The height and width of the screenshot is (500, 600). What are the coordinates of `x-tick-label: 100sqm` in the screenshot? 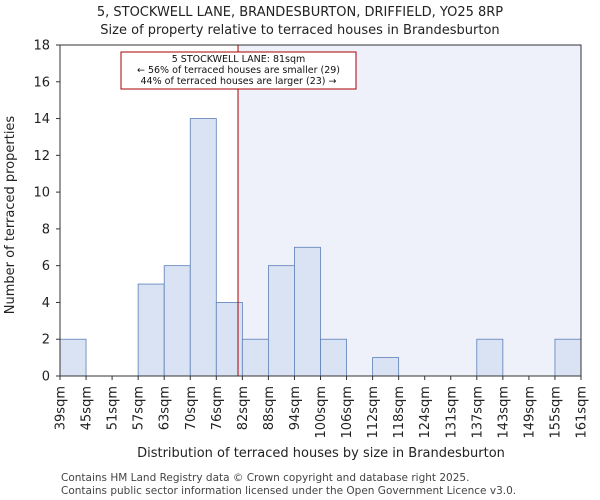 It's located at (321, 412).